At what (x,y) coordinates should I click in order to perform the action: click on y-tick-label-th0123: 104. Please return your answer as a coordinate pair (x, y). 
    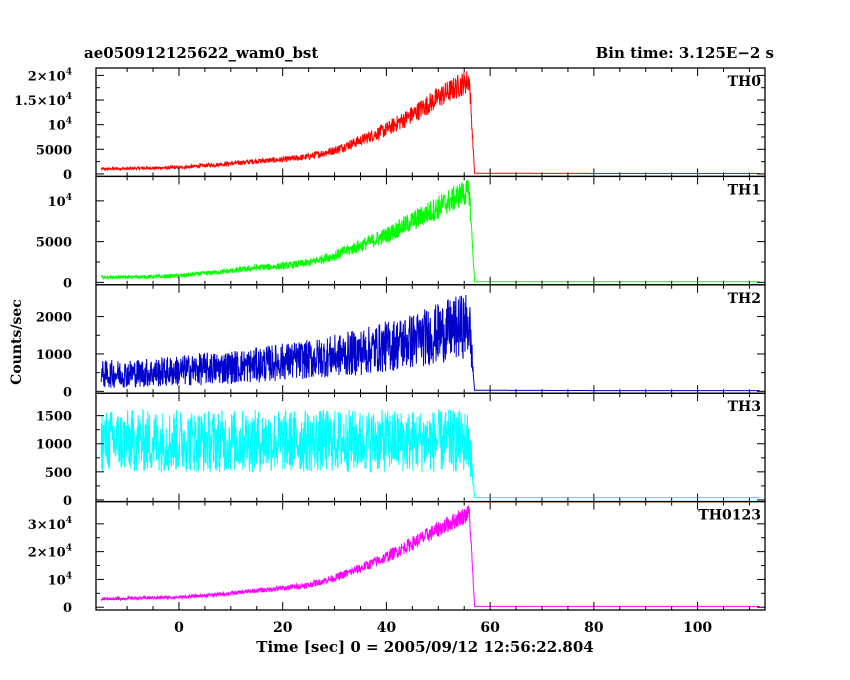
    Looking at the image, I should click on (60, 579).